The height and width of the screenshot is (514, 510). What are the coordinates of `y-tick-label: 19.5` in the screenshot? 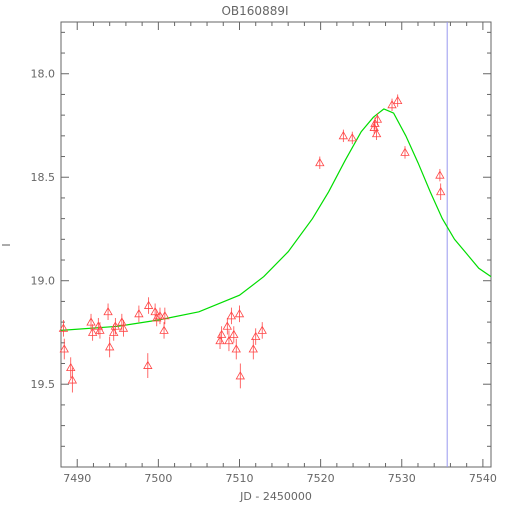 It's located at (43, 384).